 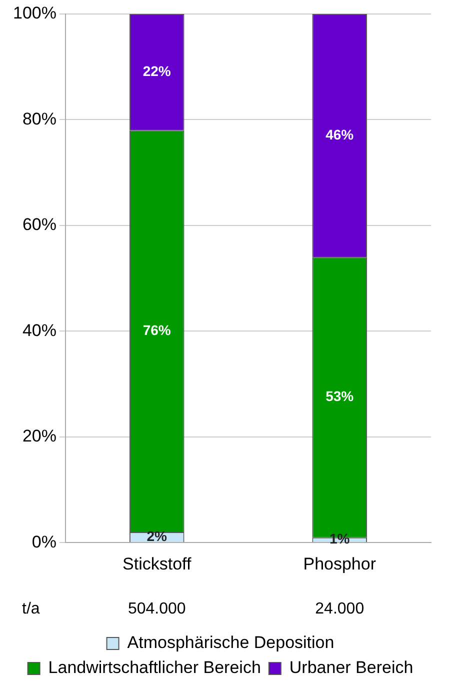 I want to click on data-label: 22%, so click(x=157, y=71).